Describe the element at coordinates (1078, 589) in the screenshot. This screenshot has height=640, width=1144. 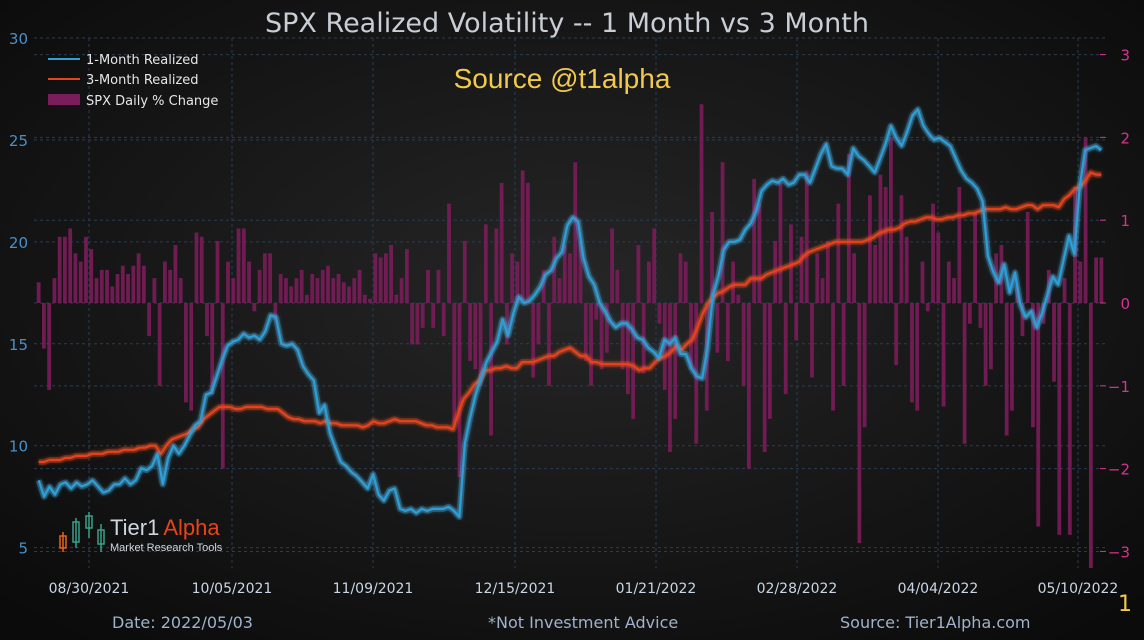
I see `x-tick-label: 05/10/2022` at that location.